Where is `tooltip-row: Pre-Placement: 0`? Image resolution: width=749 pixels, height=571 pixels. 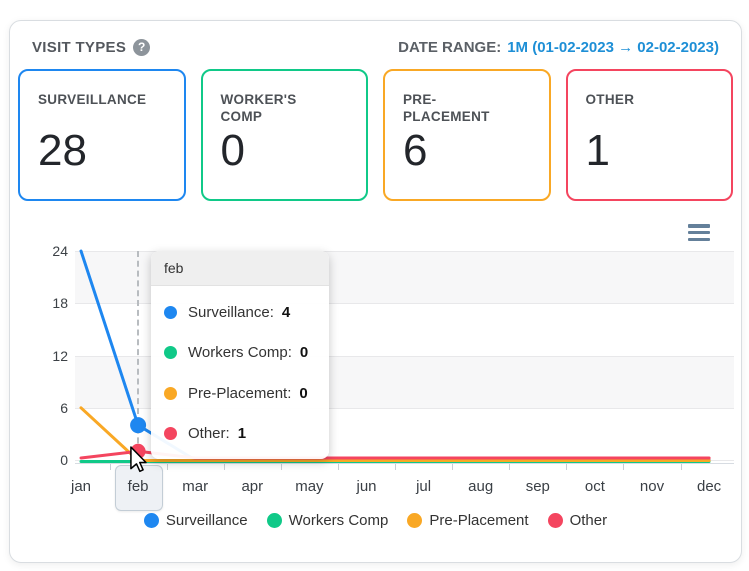 tooltip-row: Pre-Placement: 0 is located at coordinates (240, 393).